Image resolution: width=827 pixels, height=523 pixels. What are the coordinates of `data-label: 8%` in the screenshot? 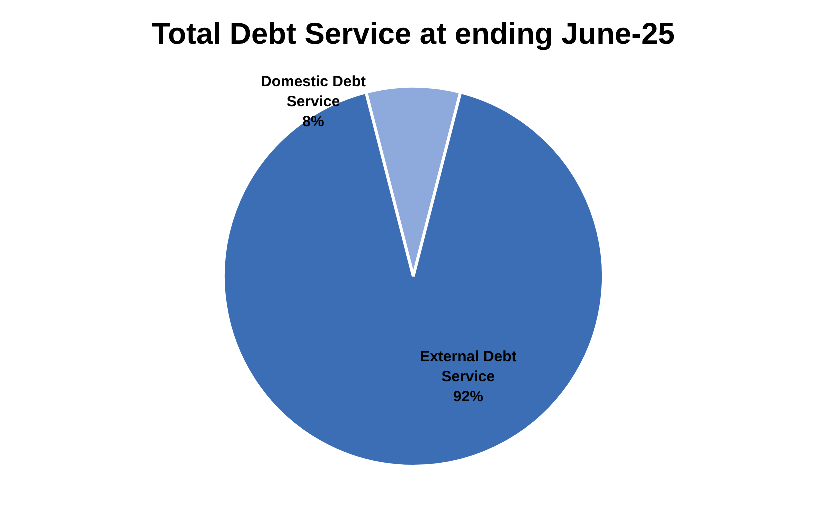 It's located at (313, 122).